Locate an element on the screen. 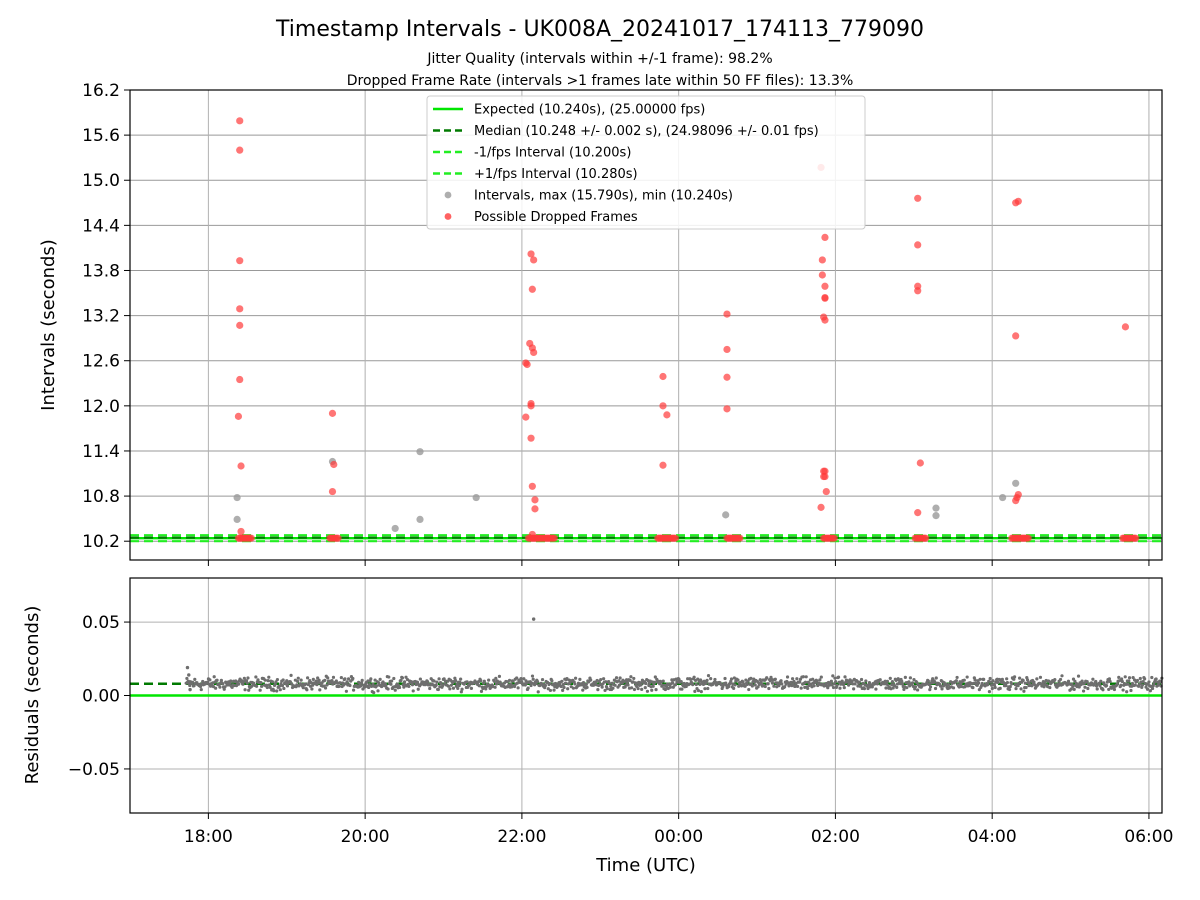  residuals-y-tick-label: 0.00 is located at coordinates (101, 697).